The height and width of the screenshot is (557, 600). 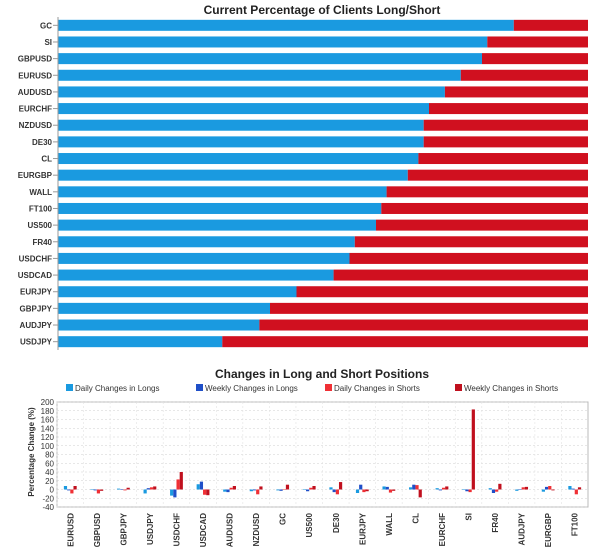 I want to click on bar-short-wall, so click(x=487, y=192).